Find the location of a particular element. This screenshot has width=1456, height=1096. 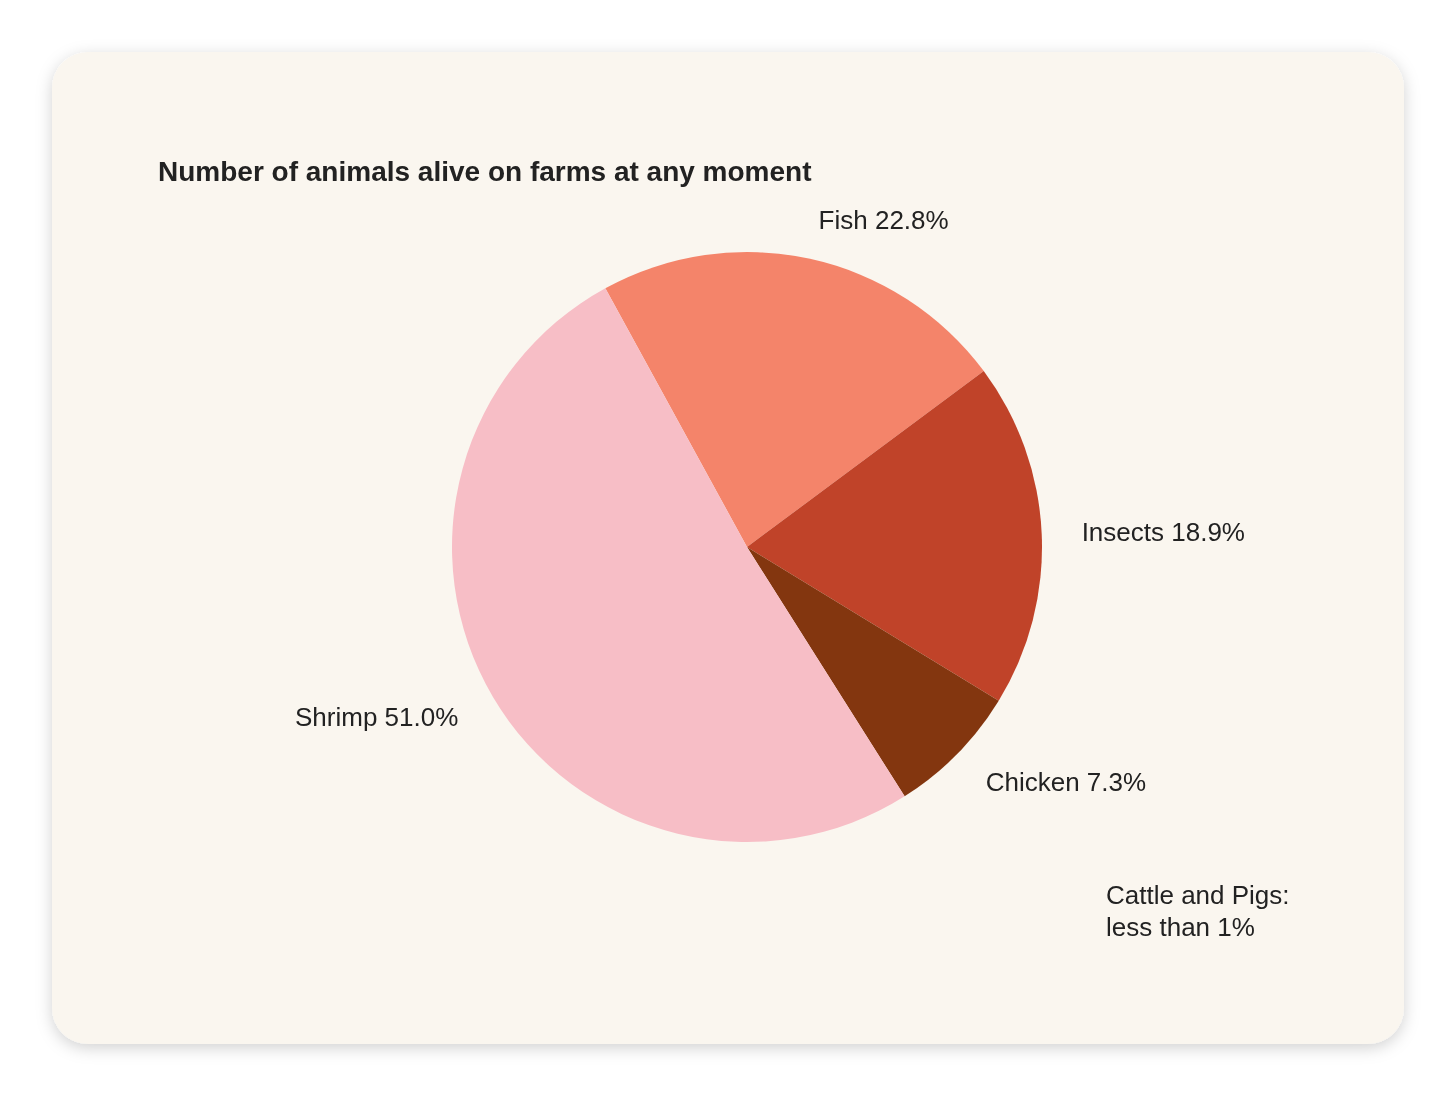

slice-label: Insects 18.9% is located at coordinates (1163, 531).